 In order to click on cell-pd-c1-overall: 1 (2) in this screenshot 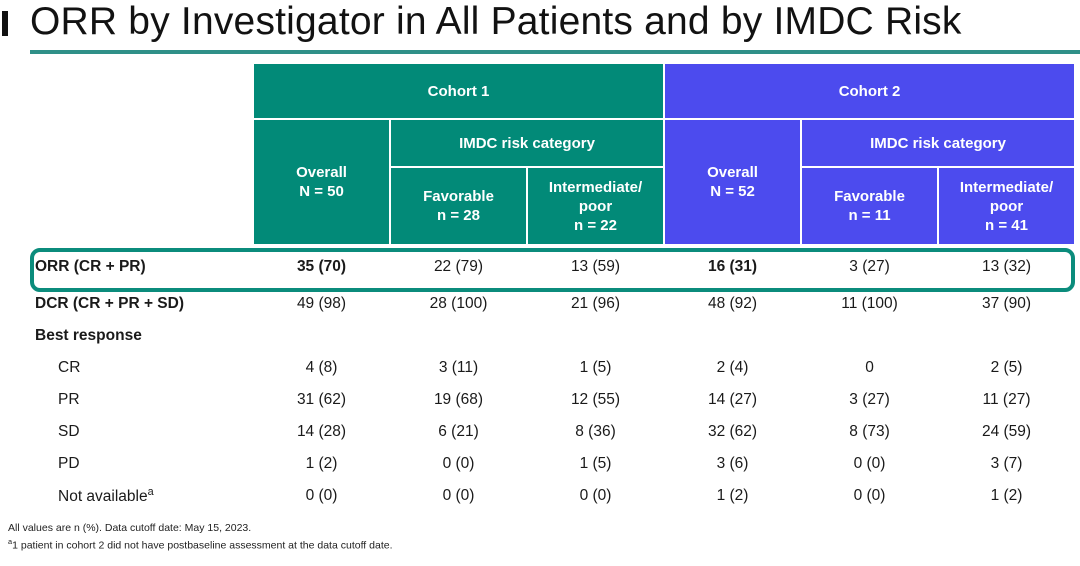, I will do `click(321, 463)`.